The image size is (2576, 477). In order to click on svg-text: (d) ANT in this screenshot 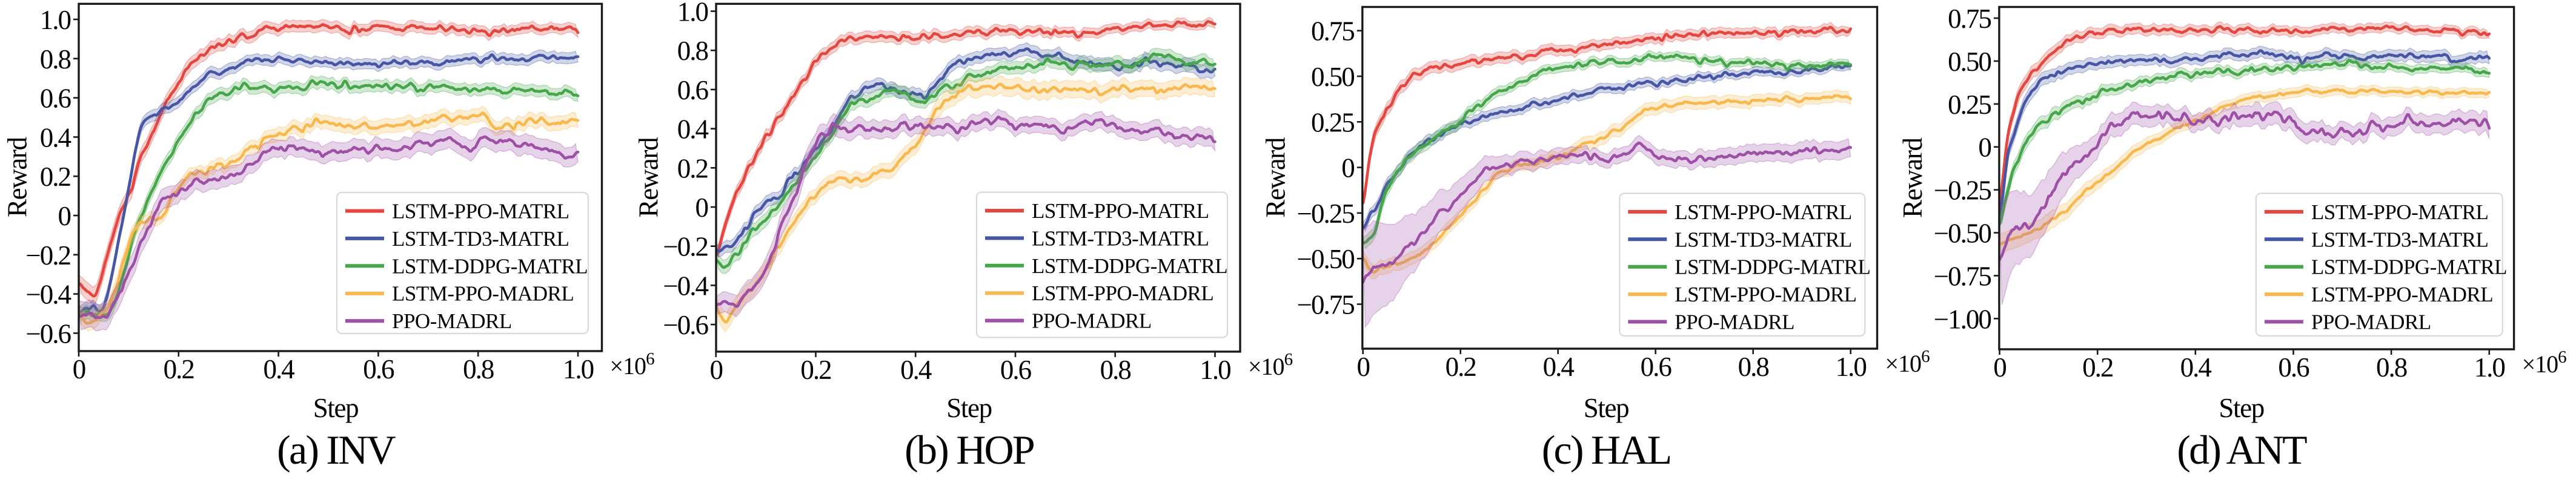, I will do `click(2242, 450)`.